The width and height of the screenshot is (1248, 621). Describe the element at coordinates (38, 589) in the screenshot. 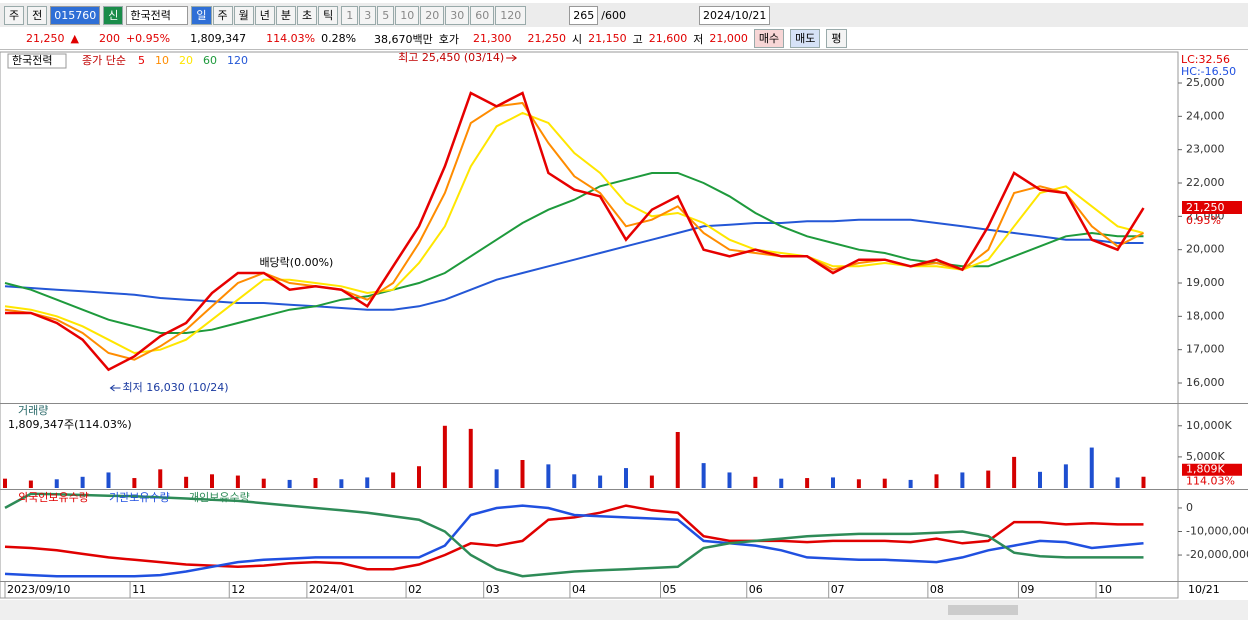

I see `x-tick-label: 2023/09/10` at that location.